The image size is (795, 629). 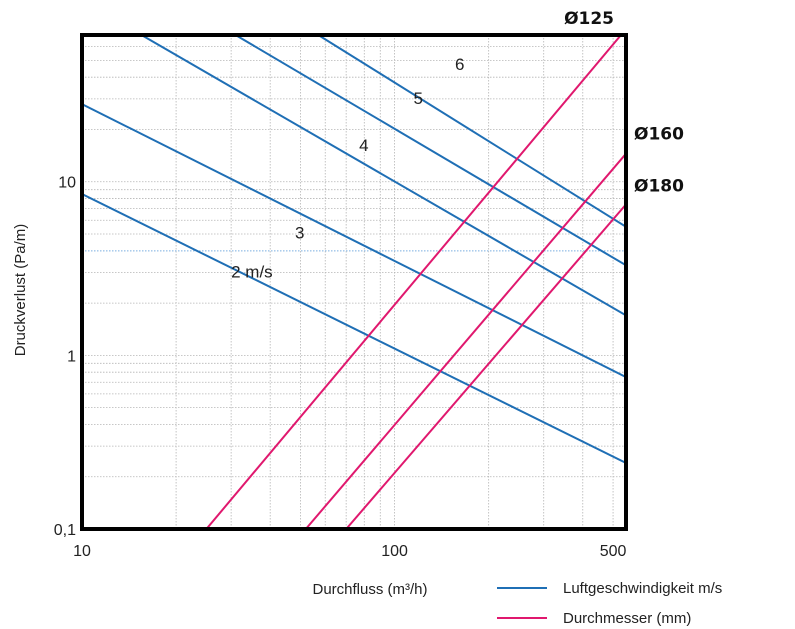 What do you see at coordinates (82, 551) in the screenshot?
I see `x-tick-label: 10` at bounding box center [82, 551].